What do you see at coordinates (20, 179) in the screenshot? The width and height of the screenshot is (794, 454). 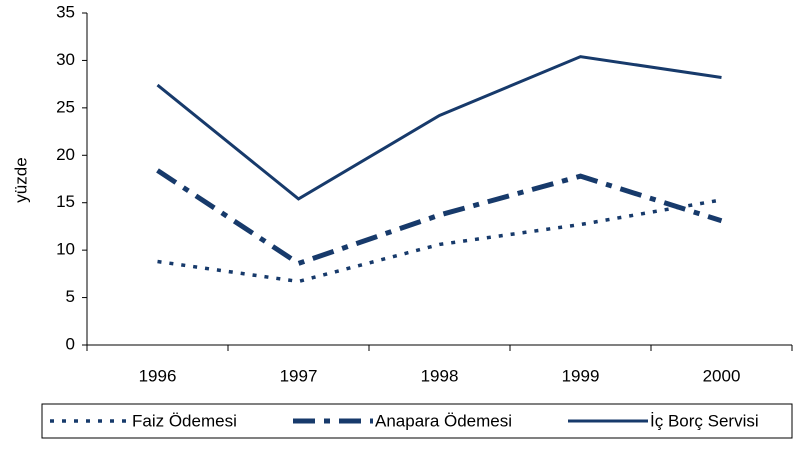 I see `y-axis-label: yüzde` at bounding box center [20, 179].